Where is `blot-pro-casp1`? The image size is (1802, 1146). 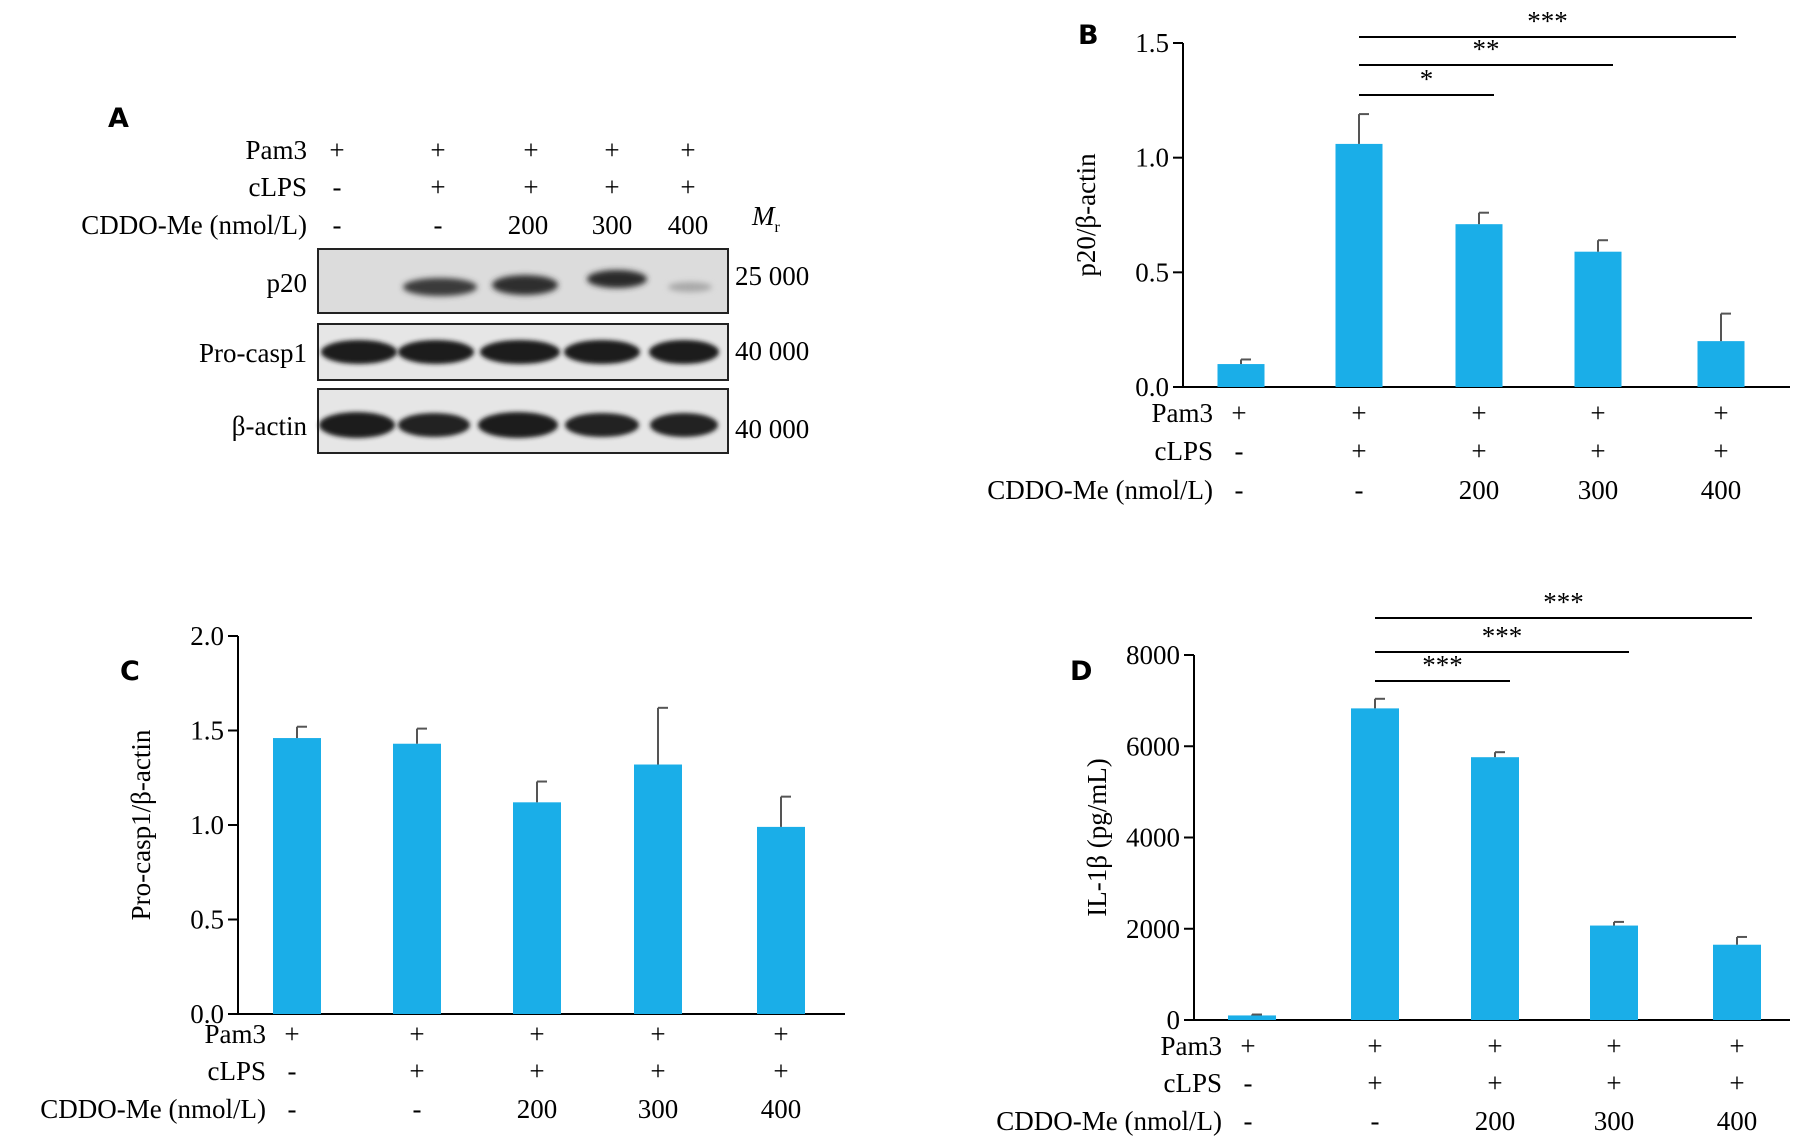
blot-pro-casp1 is located at coordinates (523, 352).